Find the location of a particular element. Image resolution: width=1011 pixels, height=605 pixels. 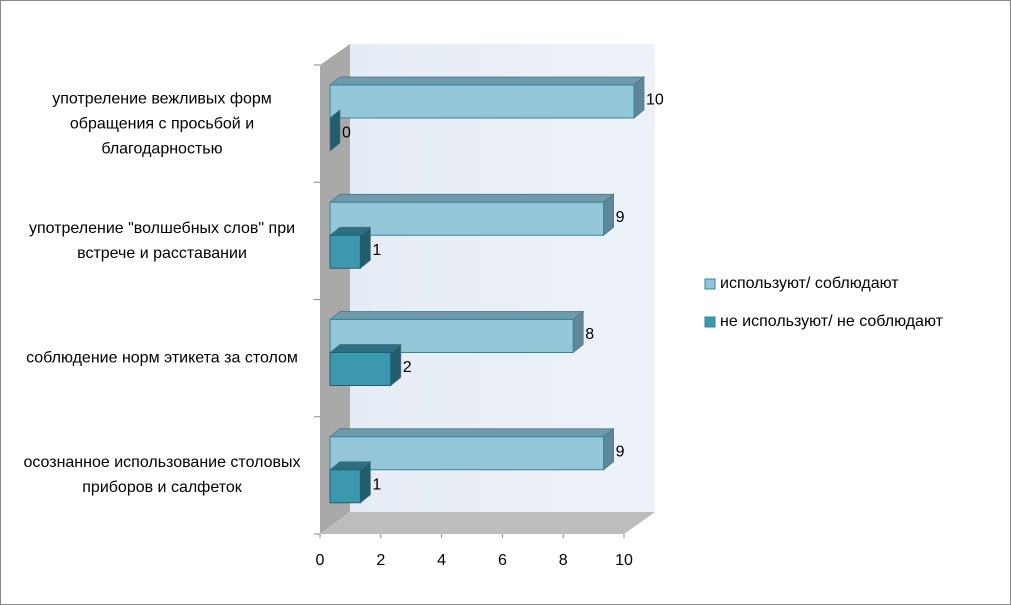

floor is located at coordinates (487, 523).